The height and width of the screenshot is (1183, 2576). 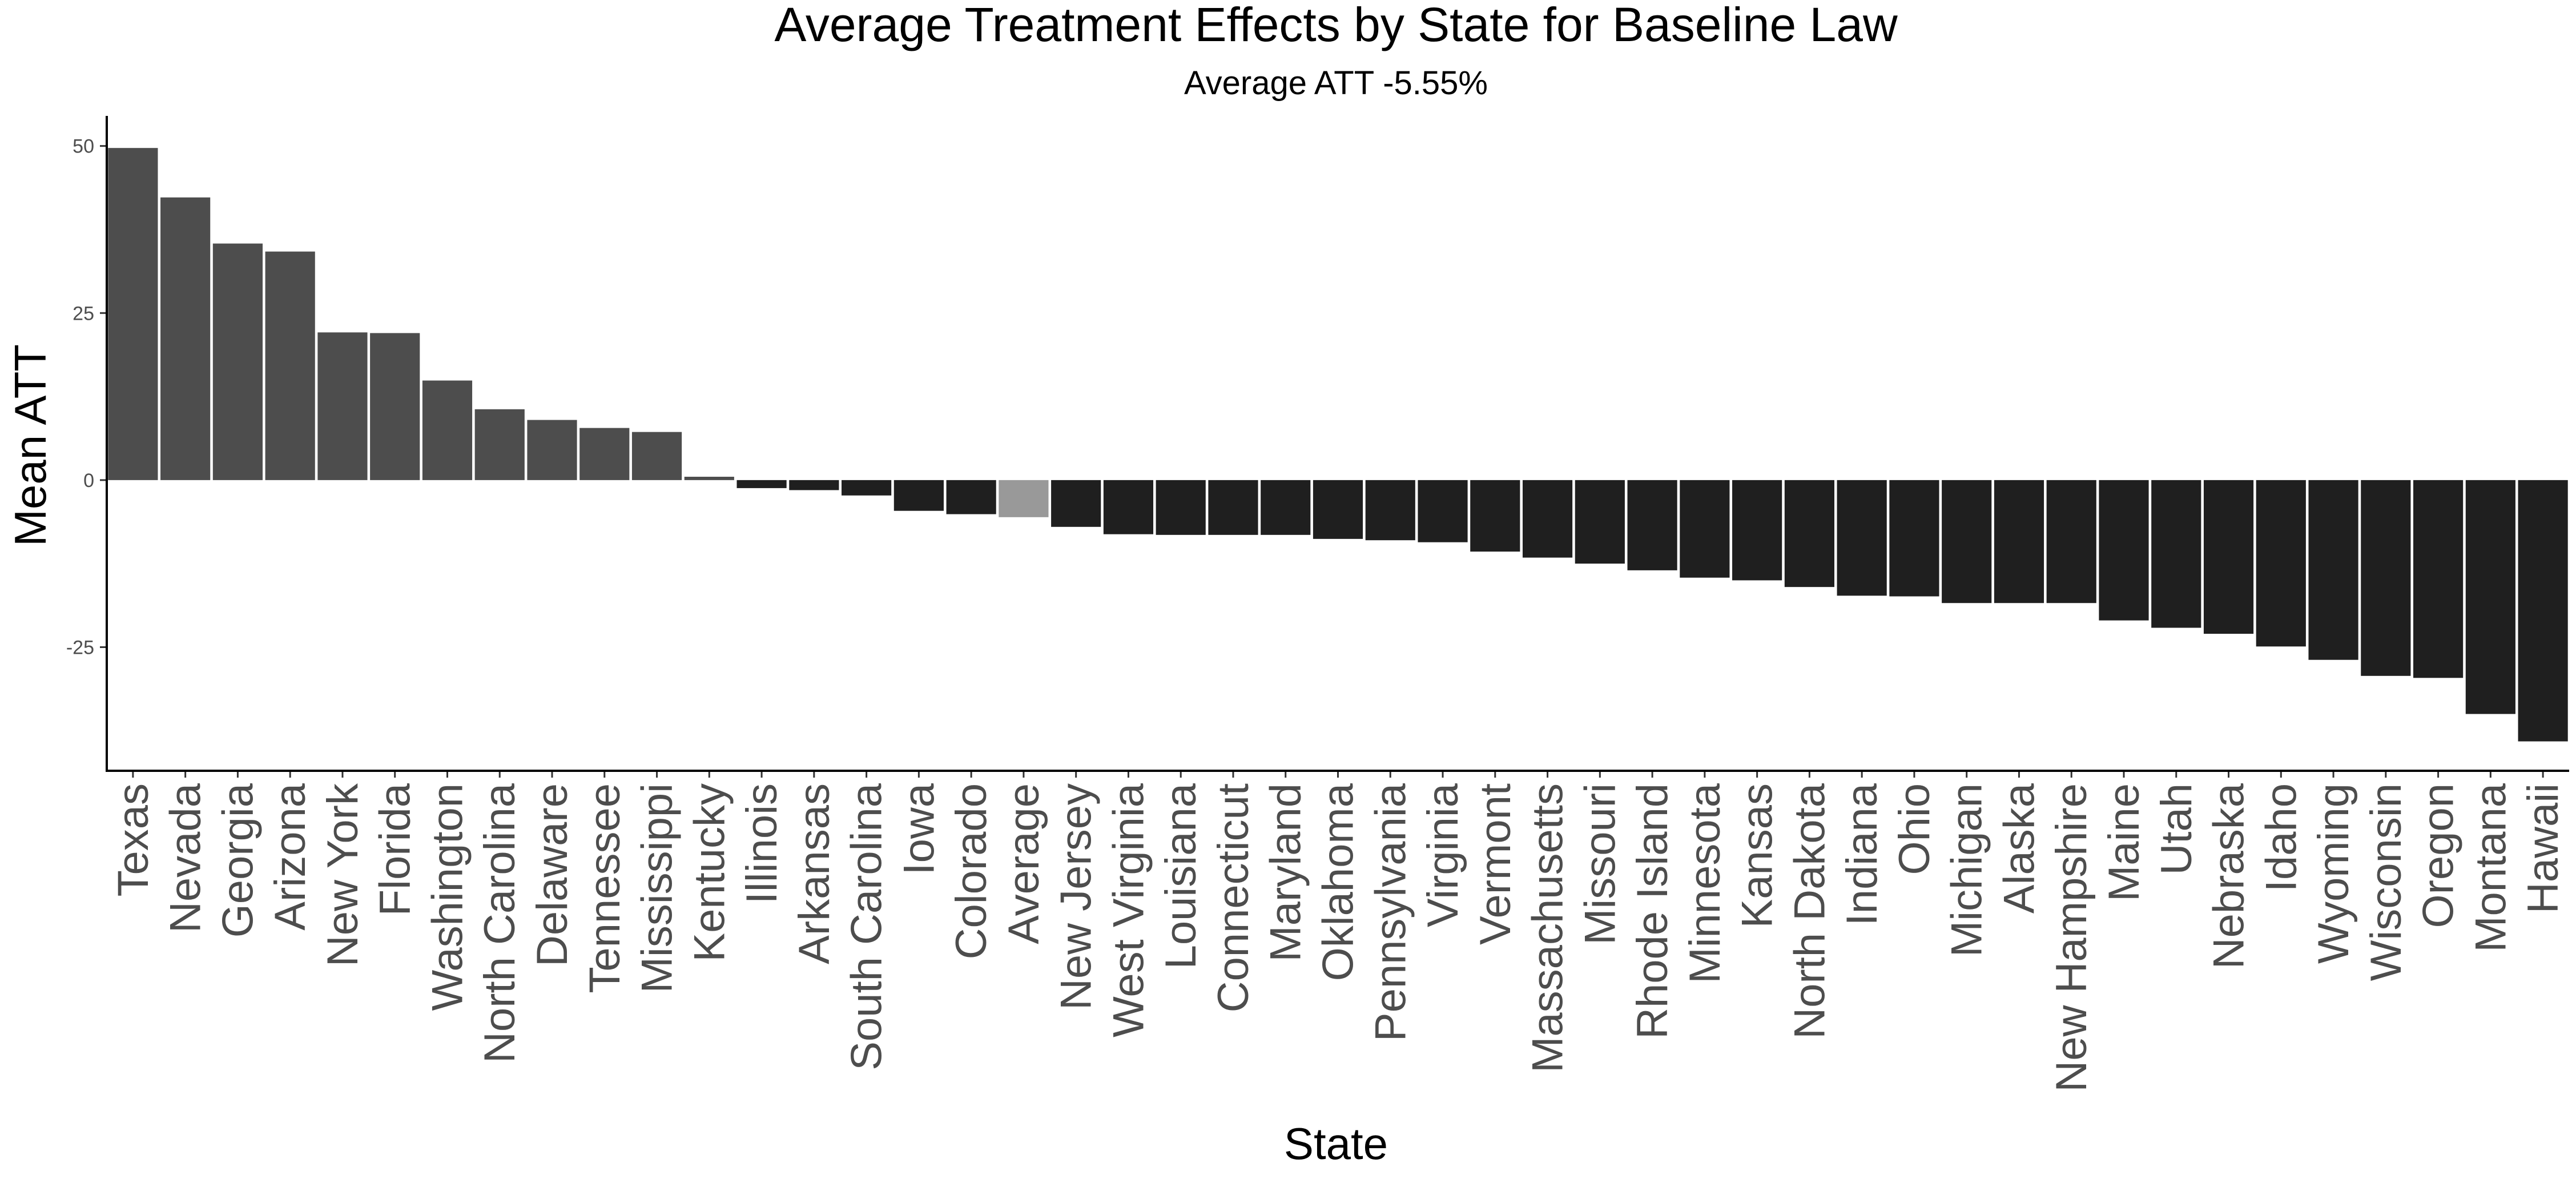 What do you see at coordinates (83, 147) in the screenshot?
I see `y-tick-label: 50` at bounding box center [83, 147].